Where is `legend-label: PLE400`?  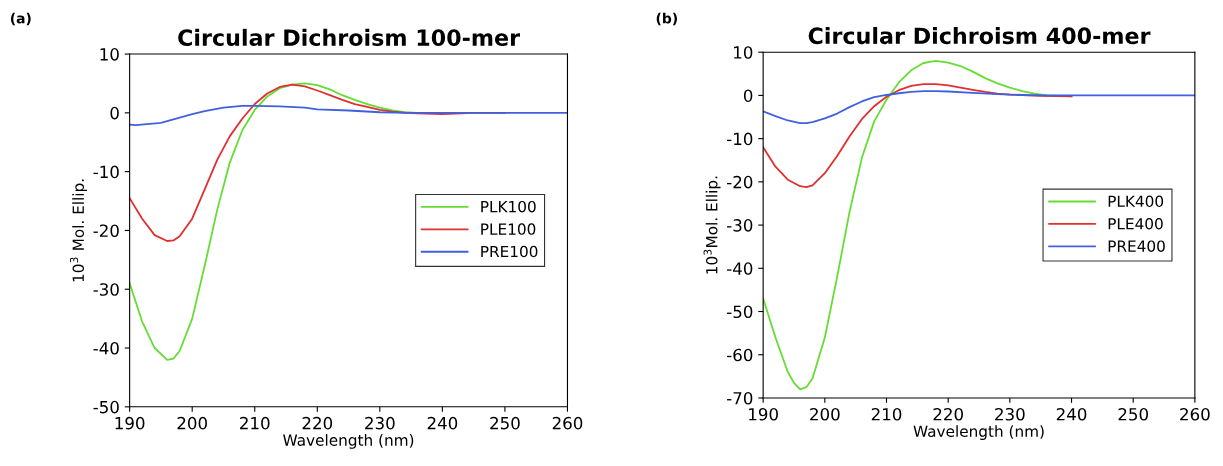 legend-label: PLE400 is located at coordinates (1135, 223).